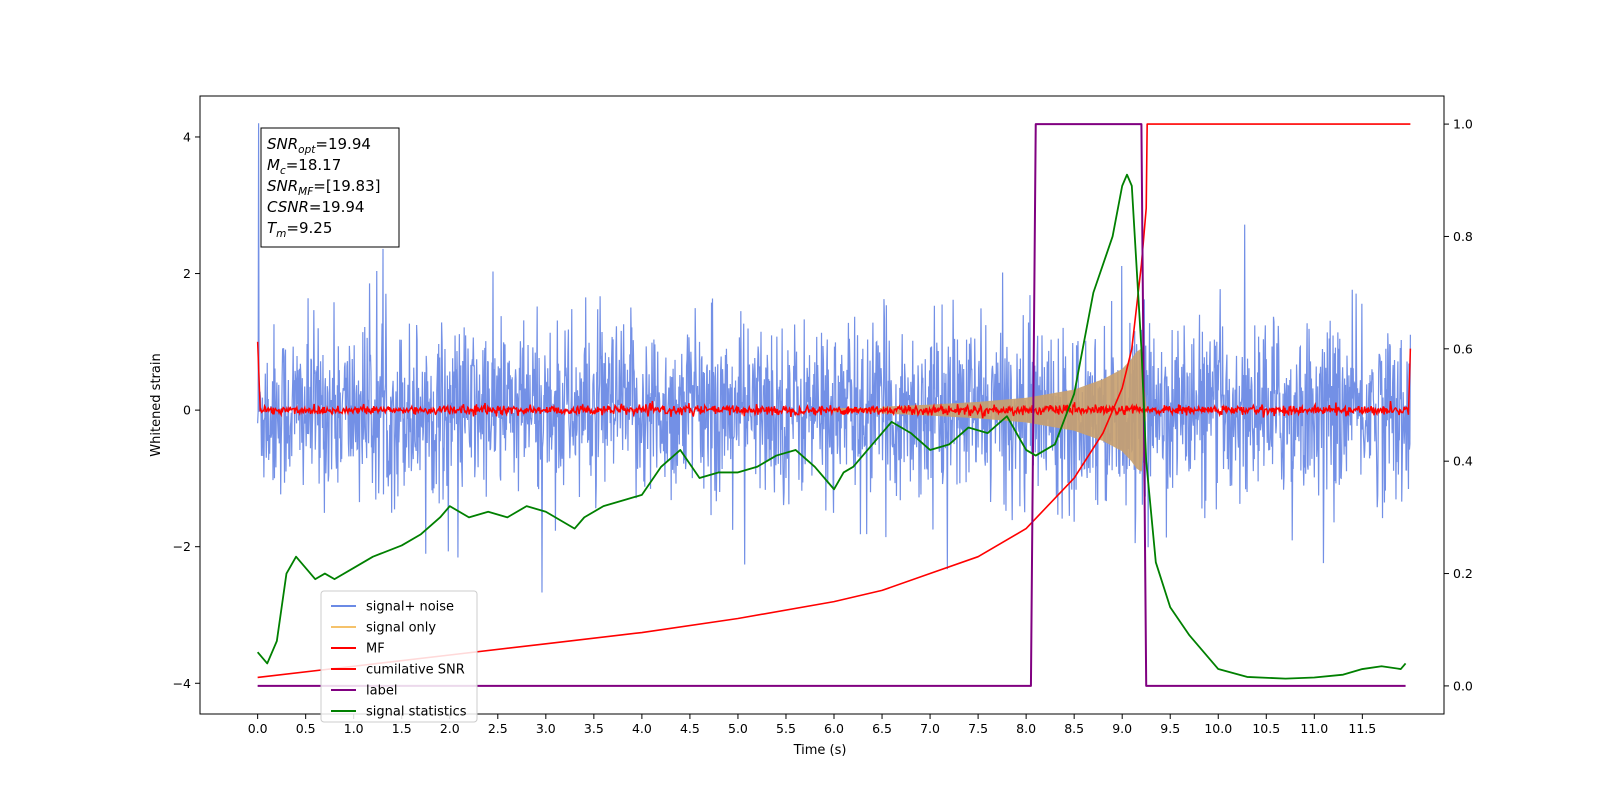 Image resolution: width=1600 pixels, height=800 pixels. Describe the element at coordinates (375, 649) in the screenshot. I see `legend-entry: MF` at that location.